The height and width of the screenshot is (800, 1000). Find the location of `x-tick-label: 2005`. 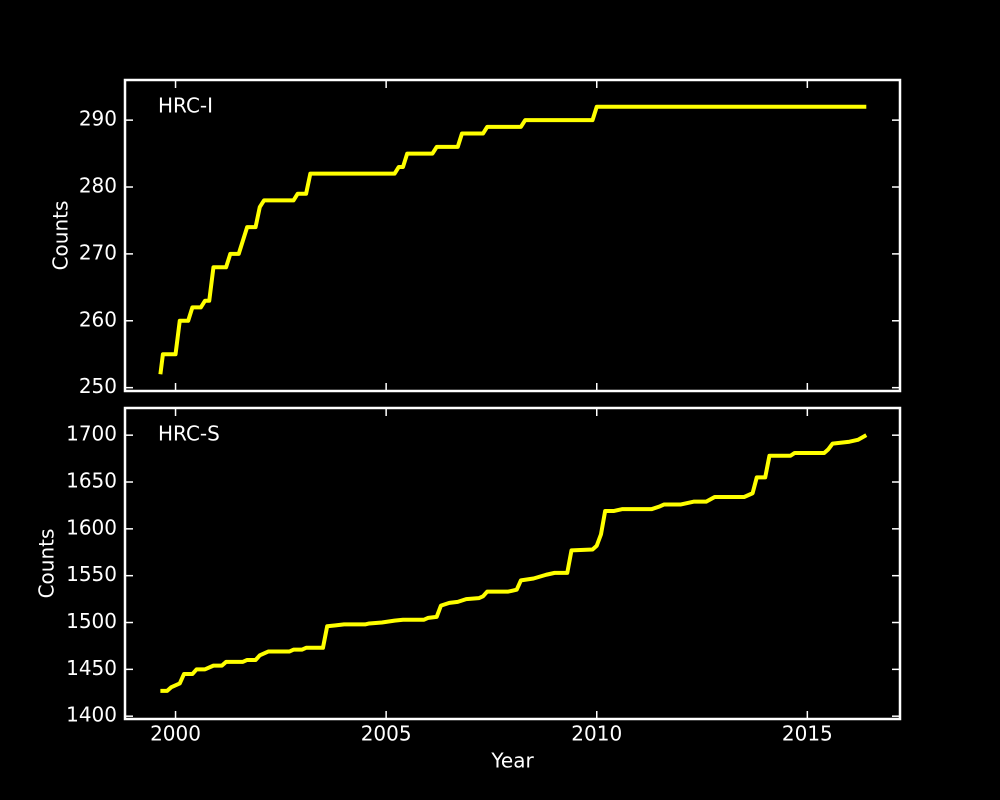

x-tick-label: 2005 is located at coordinates (386, 734).